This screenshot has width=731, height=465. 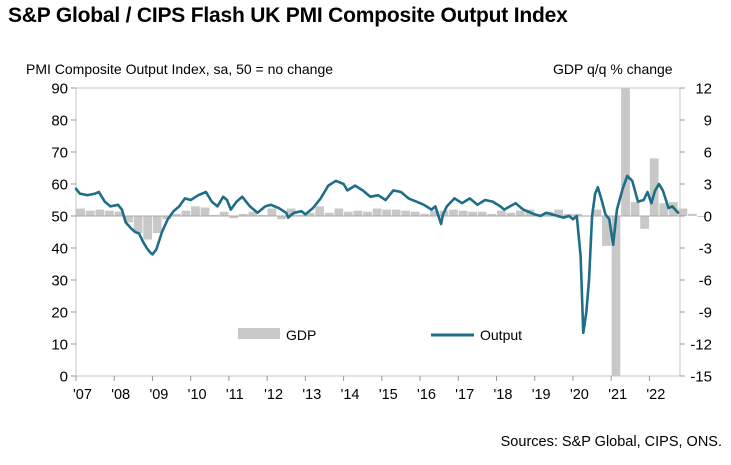 I want to click on left-tick-label: 30, so click(x=59, y=281).